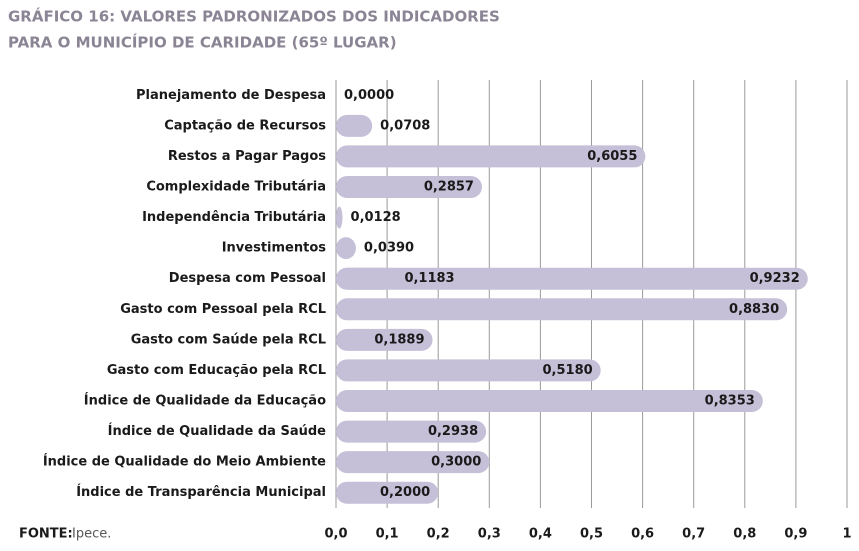 This screenshot has width=859, height=551. Describe the element at coordinates (205, 401) in the screenshot. I see `y-tick-label: Índice de Qualidade da Educação` at that location.